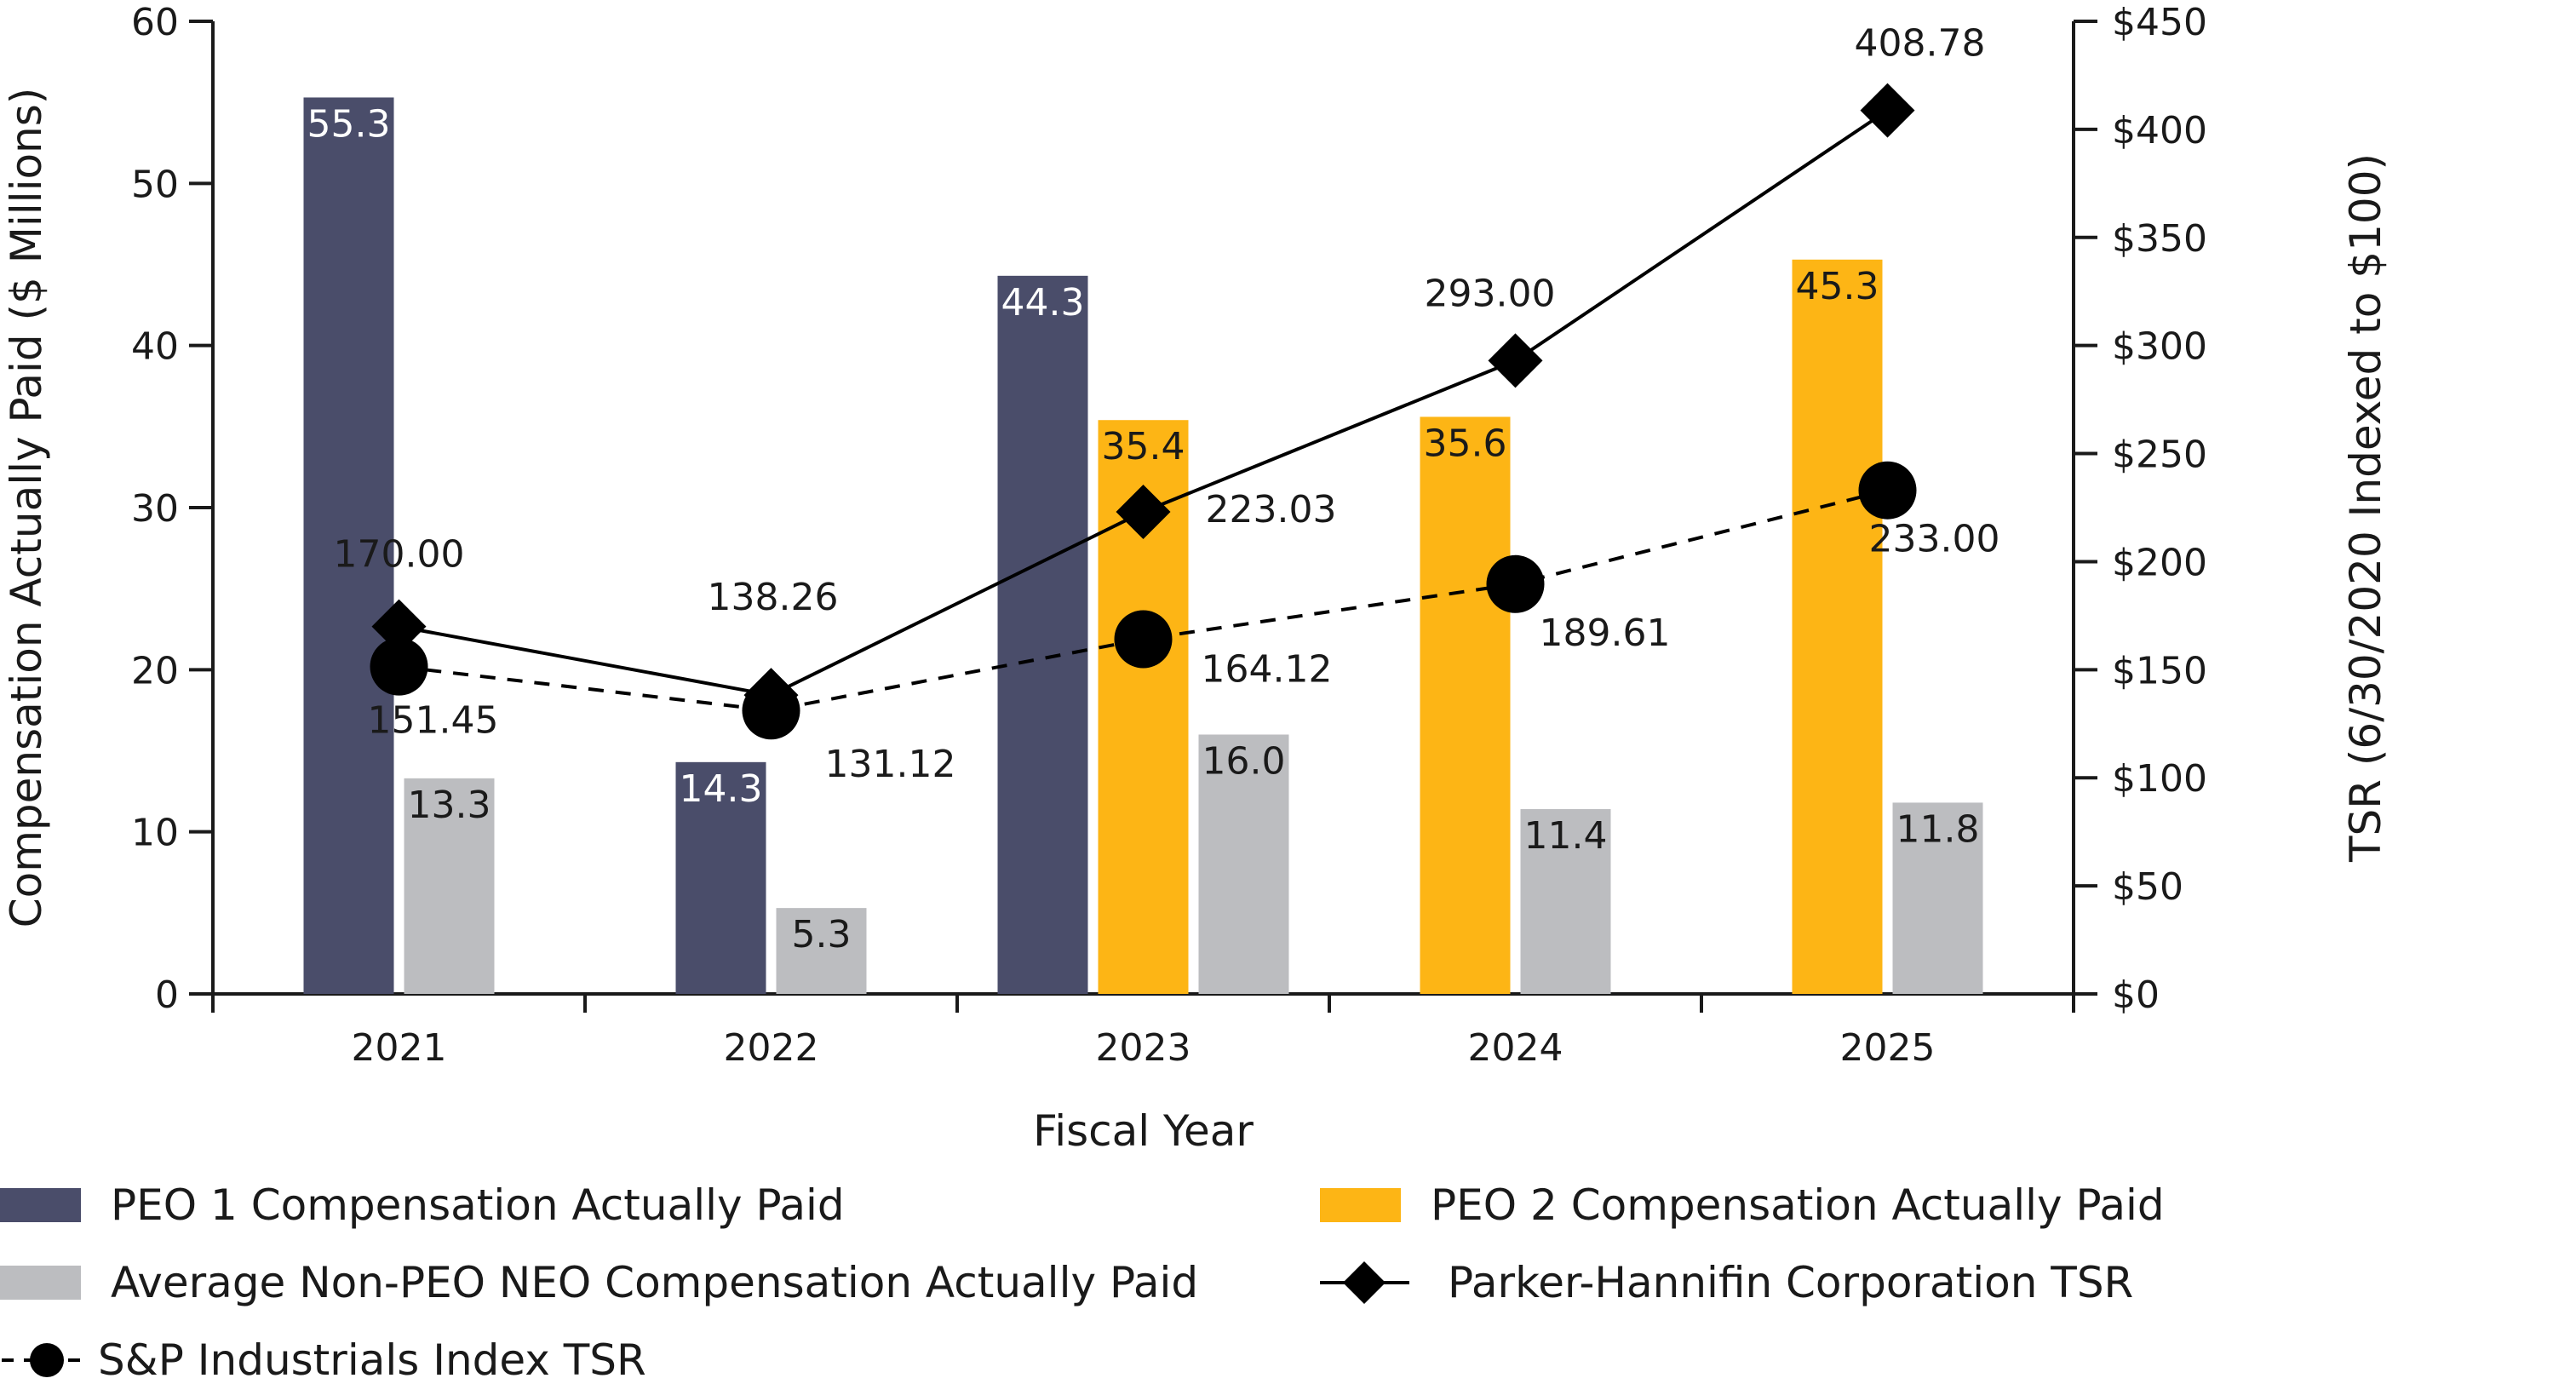 The width and height of the screenshot is (2576, 1384). Describe the element at coordinates (2159, 670) in the screenshot. I see `y-right-tick-label: $150` at that location.